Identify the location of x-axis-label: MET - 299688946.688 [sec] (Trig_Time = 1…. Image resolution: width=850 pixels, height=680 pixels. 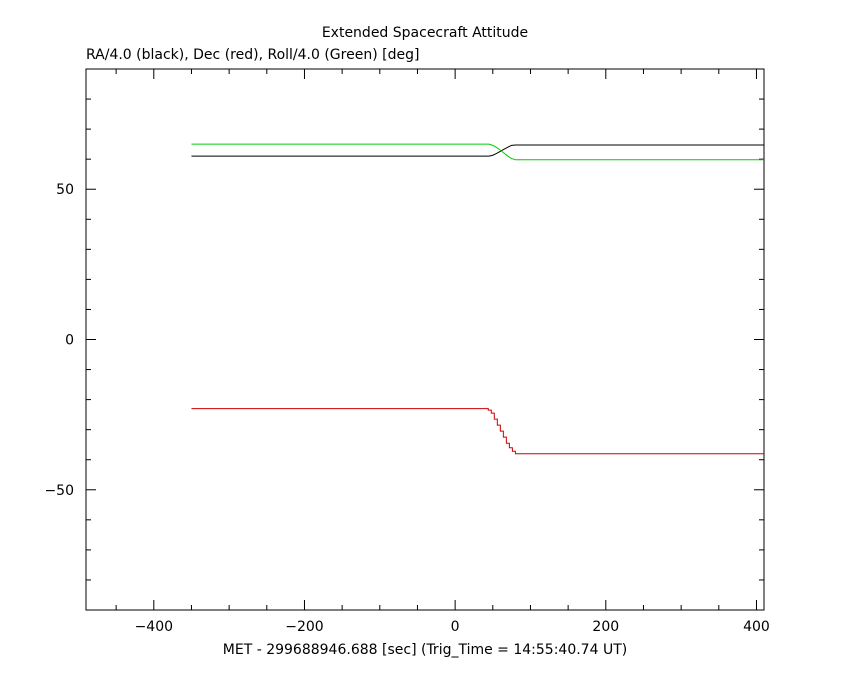
(425, 650).